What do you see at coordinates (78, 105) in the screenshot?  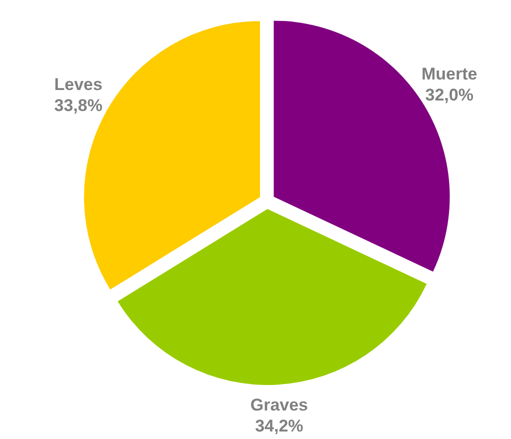 I see `data-label: 33,8%` at bounding box center [78, 105].